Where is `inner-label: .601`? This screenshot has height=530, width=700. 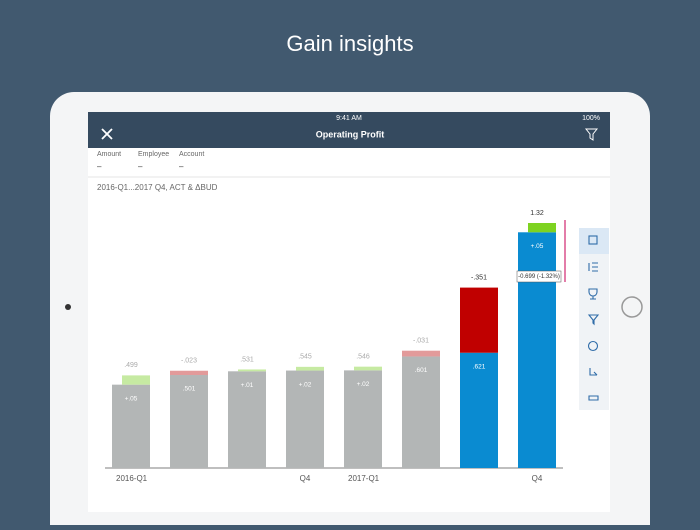
inner-label: .601 is located at coordinates (421, 370).